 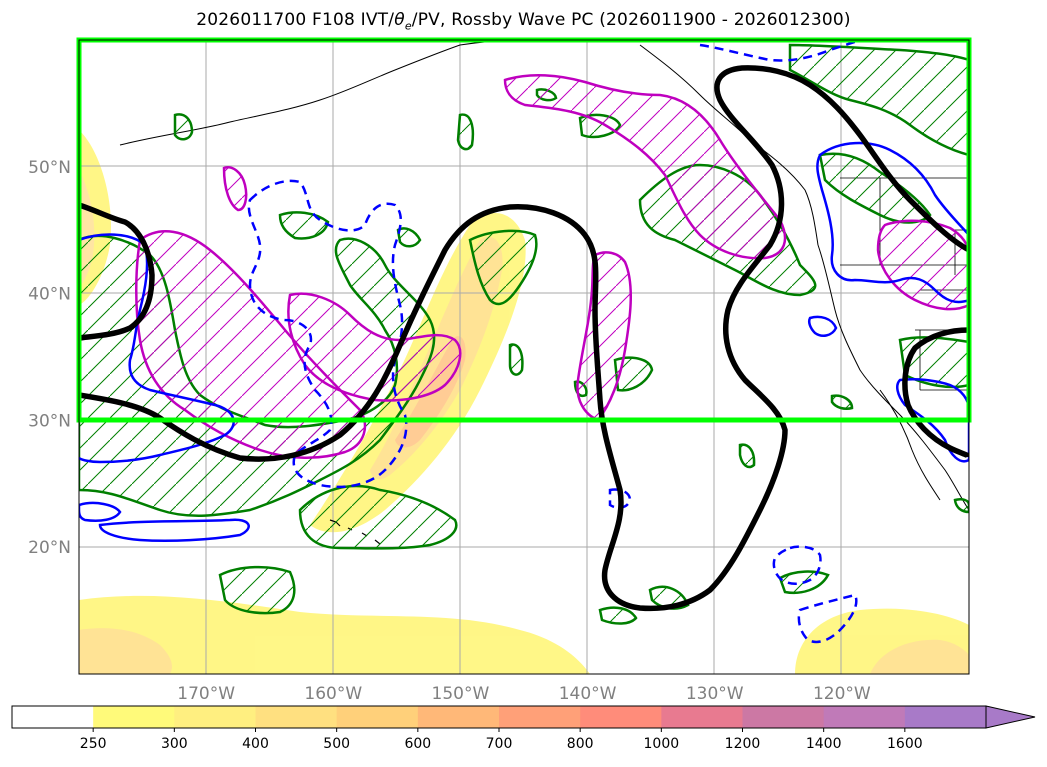 What do you see at coordinates (961, 505) in the screenshot?
I see `pv-region-east-corner` at bounding box center [961, 505].